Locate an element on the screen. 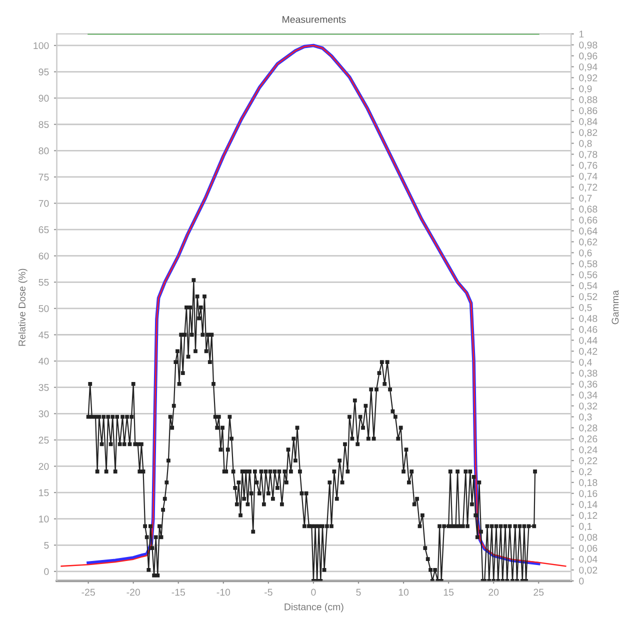  y2-tick-label: 0,44 is located at coordinates (588, 340).